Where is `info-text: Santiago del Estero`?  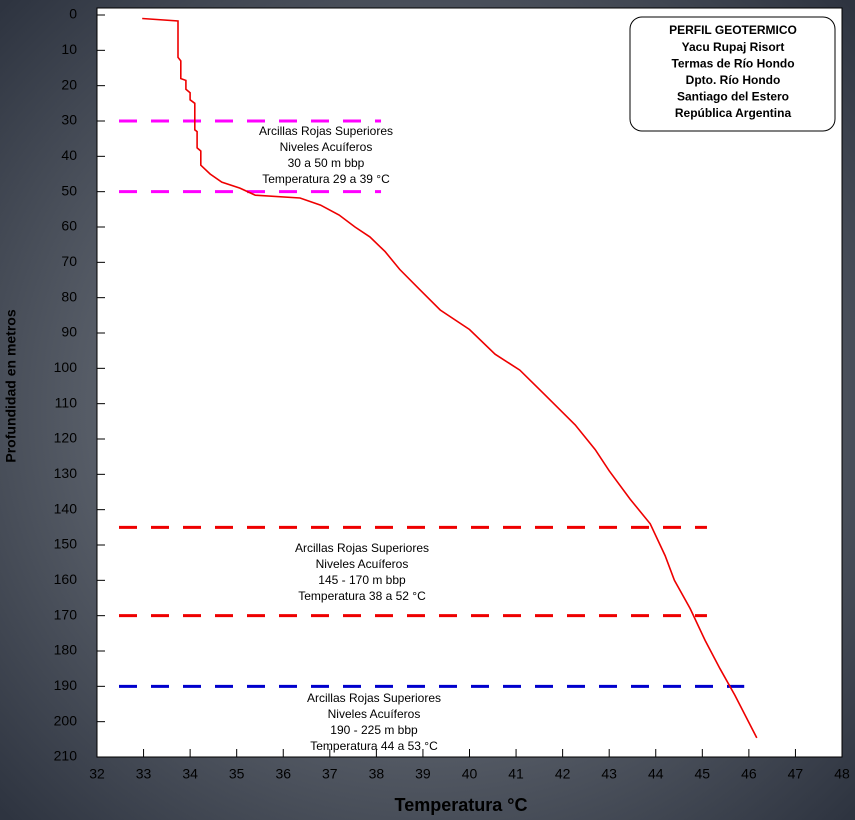
info-text: Santiago del Estero is located at coordinates (733, 97).